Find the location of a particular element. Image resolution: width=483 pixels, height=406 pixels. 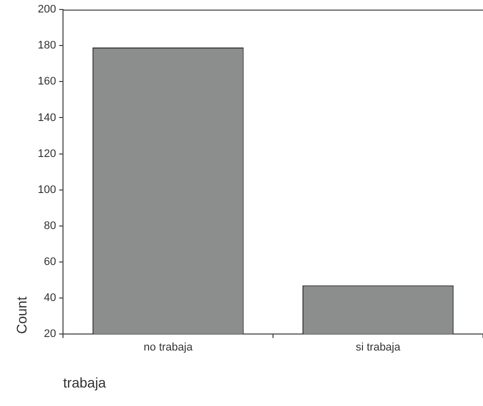

x-tick-label: no trabaja is located at coordinates (169, 348).